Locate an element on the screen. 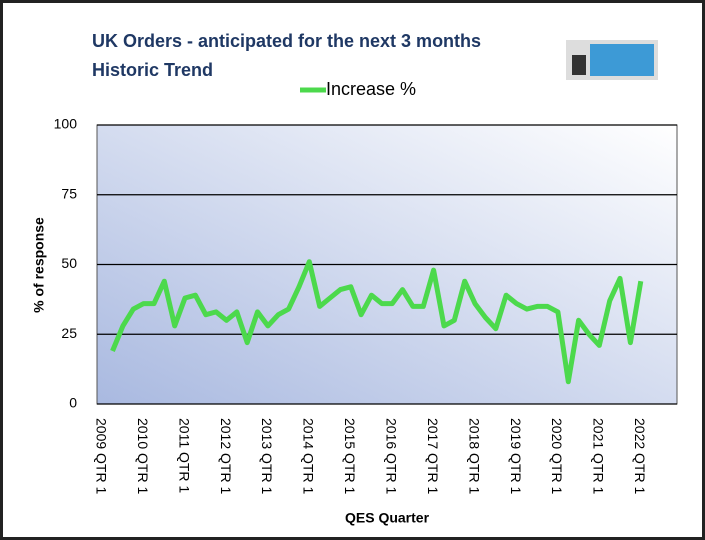 This screenshot has height=540, width=705. x-tick-label: 2016 QTR 1 is located at coordinates (391, 456).